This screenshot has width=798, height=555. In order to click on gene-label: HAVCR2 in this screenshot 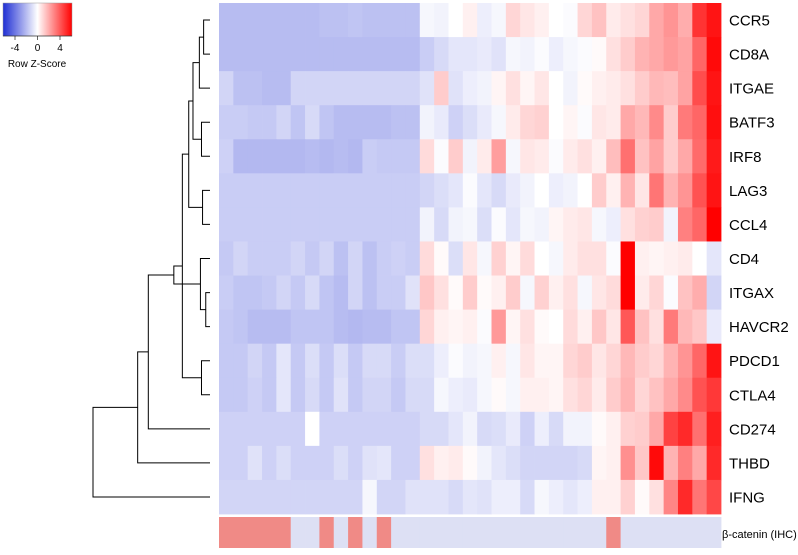, I will do `click(759, 327)`.